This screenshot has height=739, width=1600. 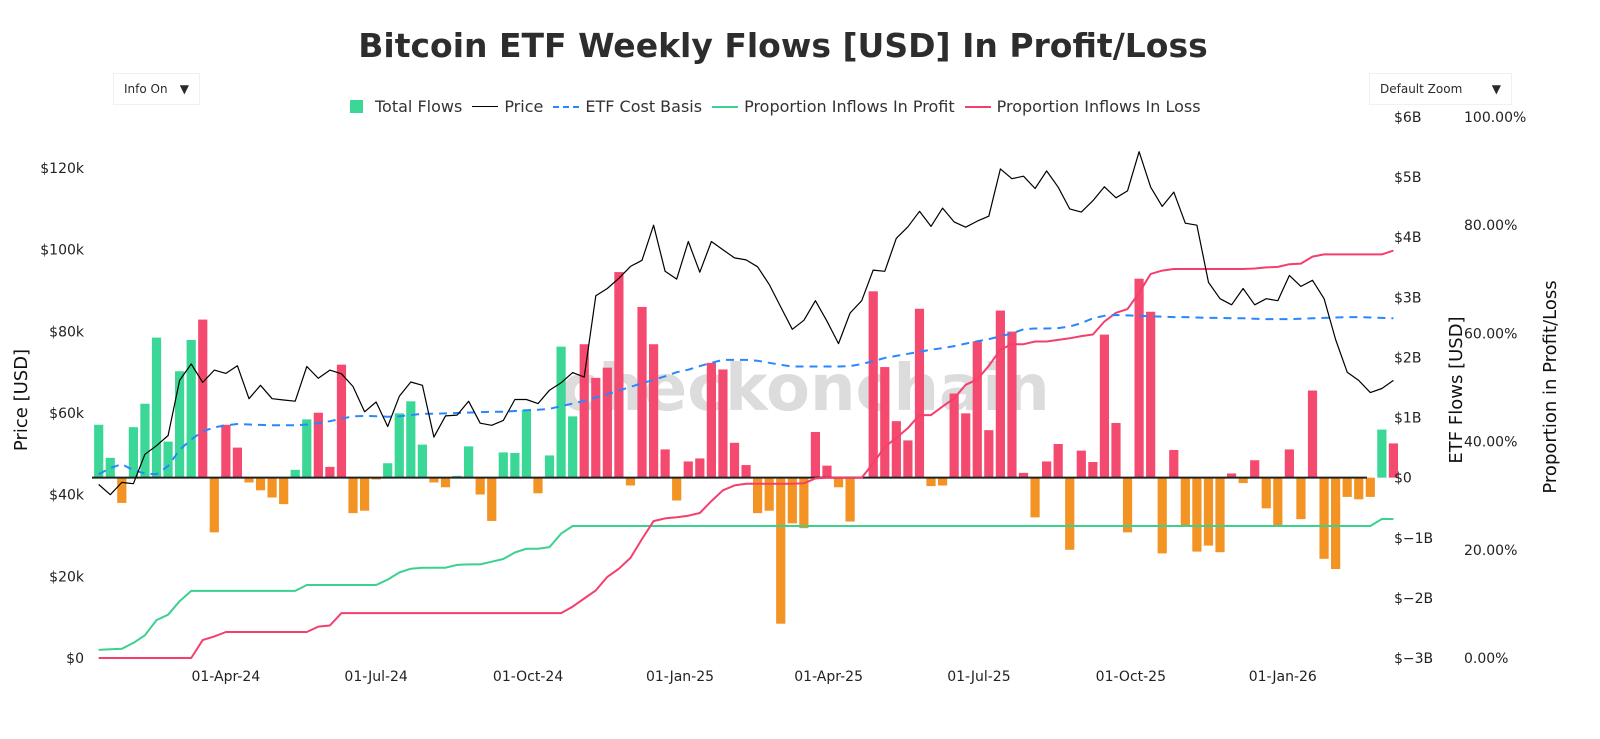 I want to click on legend-item-loss: Proportion Inflows In Loss, so click(x=1082, y=106).